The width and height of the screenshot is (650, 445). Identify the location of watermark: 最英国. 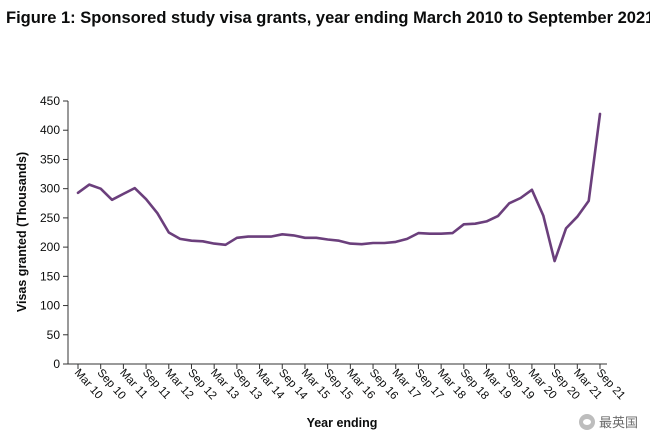
(608, 421).